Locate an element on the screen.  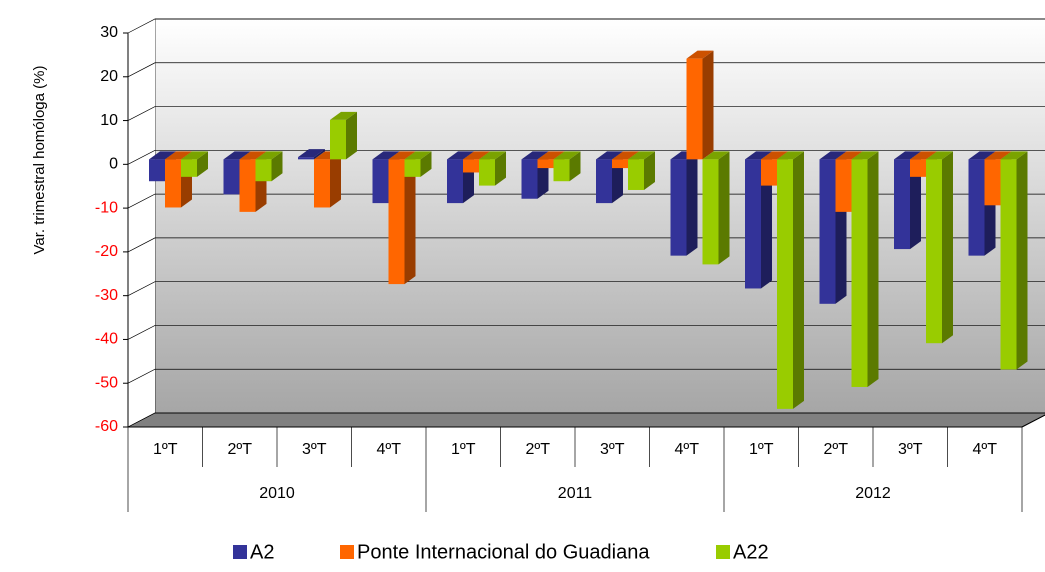
y-axis-label: Var. trimestral homóloga (%) is located at coordinates (39, 160).